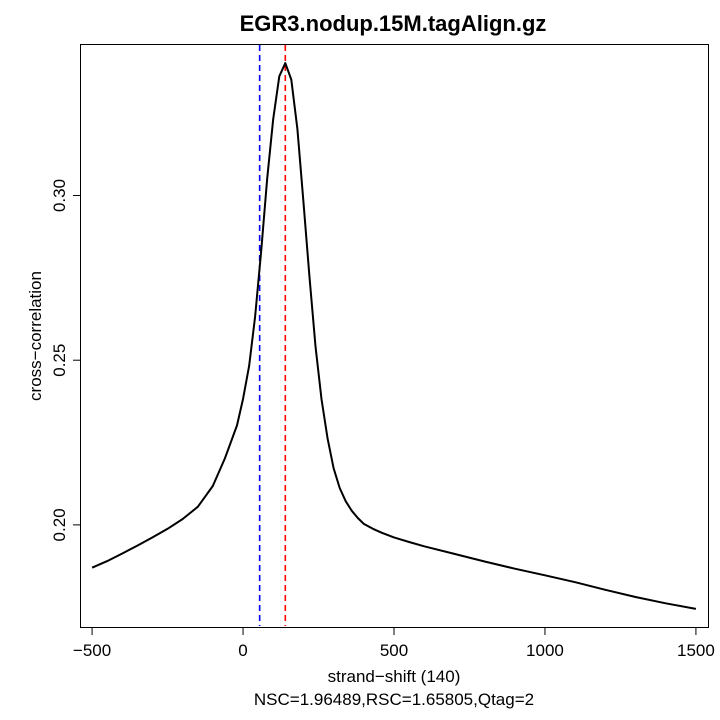 This screenshot has width=720, height=720. Describe the element at coordinates (35, 336) in the screenshot. I see `y-axis-label: cross−correlation` at that location.